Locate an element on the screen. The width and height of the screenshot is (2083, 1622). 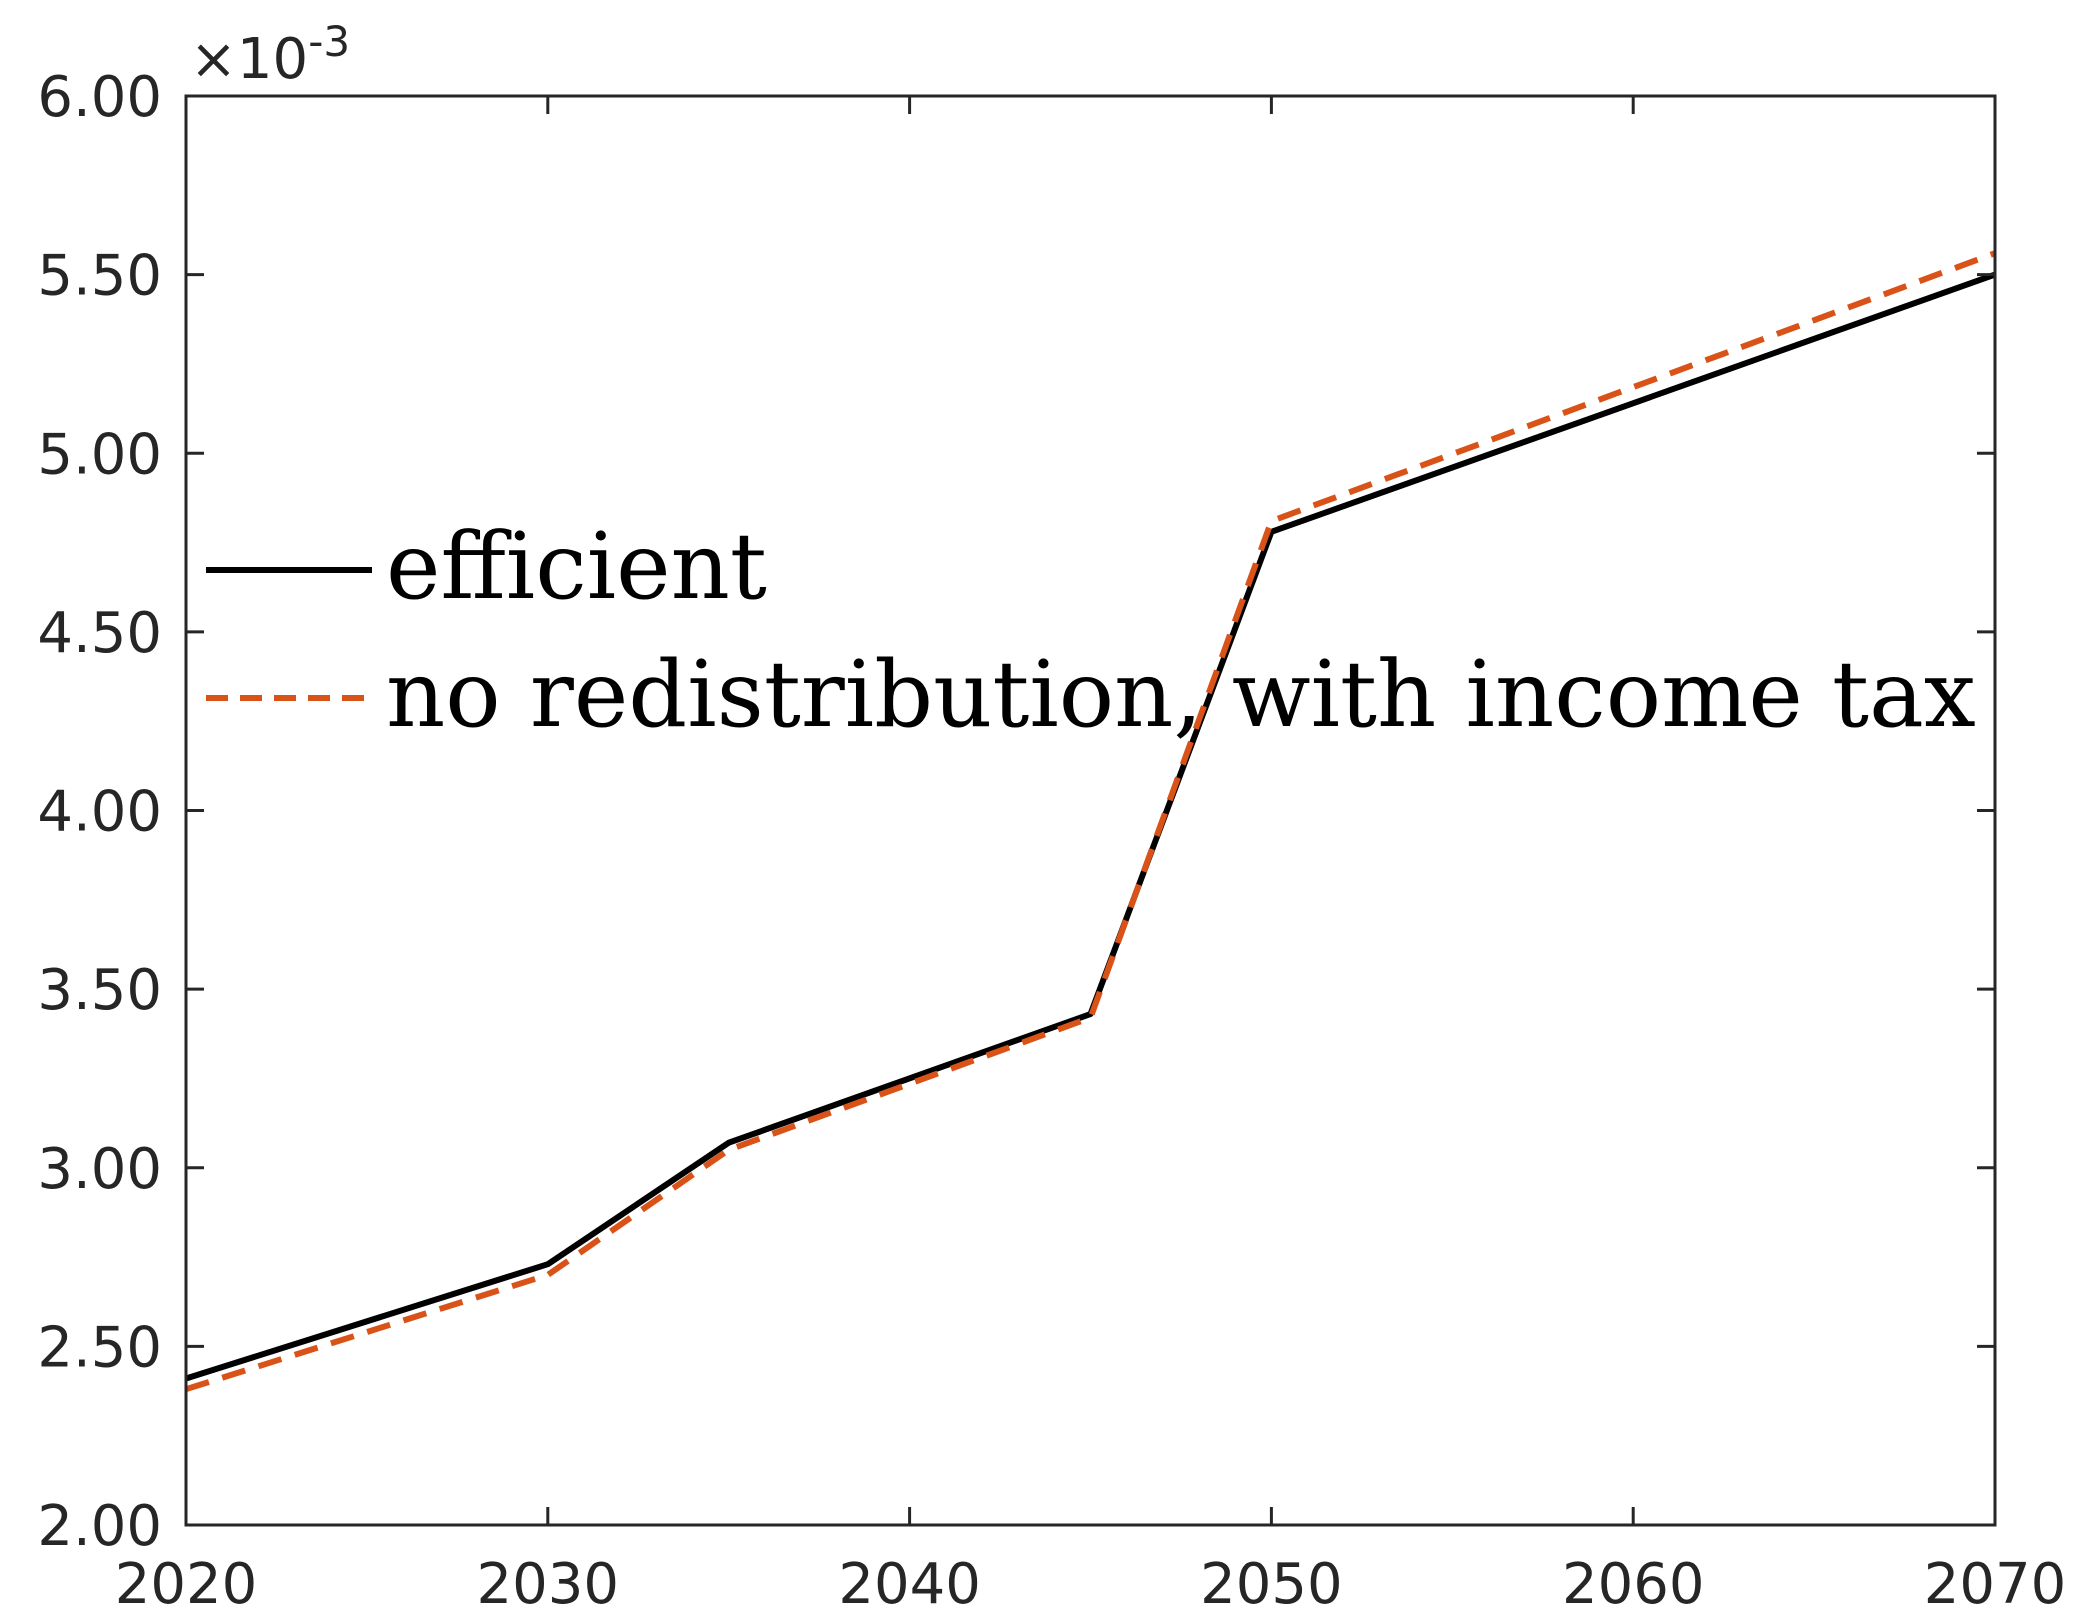
y-tick-label: 5.00 is located at coordinates (99, 454).